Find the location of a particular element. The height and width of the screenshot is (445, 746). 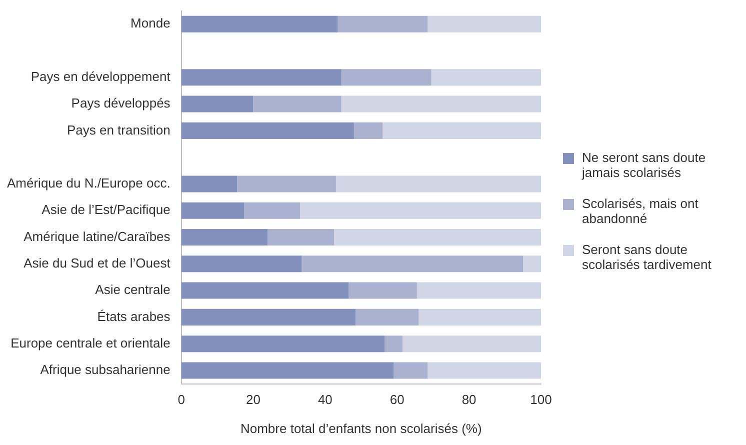

y-tick-label: Pays en développement is located at coordinates (100, 76).